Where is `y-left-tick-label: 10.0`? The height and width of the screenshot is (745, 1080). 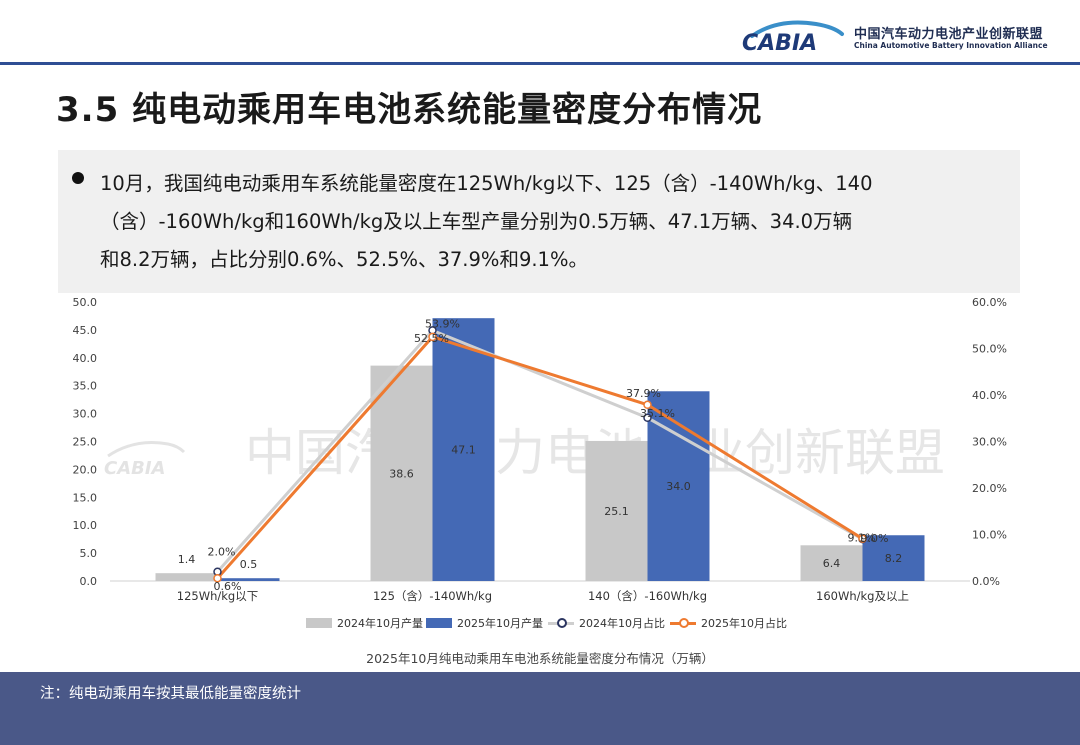
y-left-tick-label: 10.0 is located at coordinates (85, 525).